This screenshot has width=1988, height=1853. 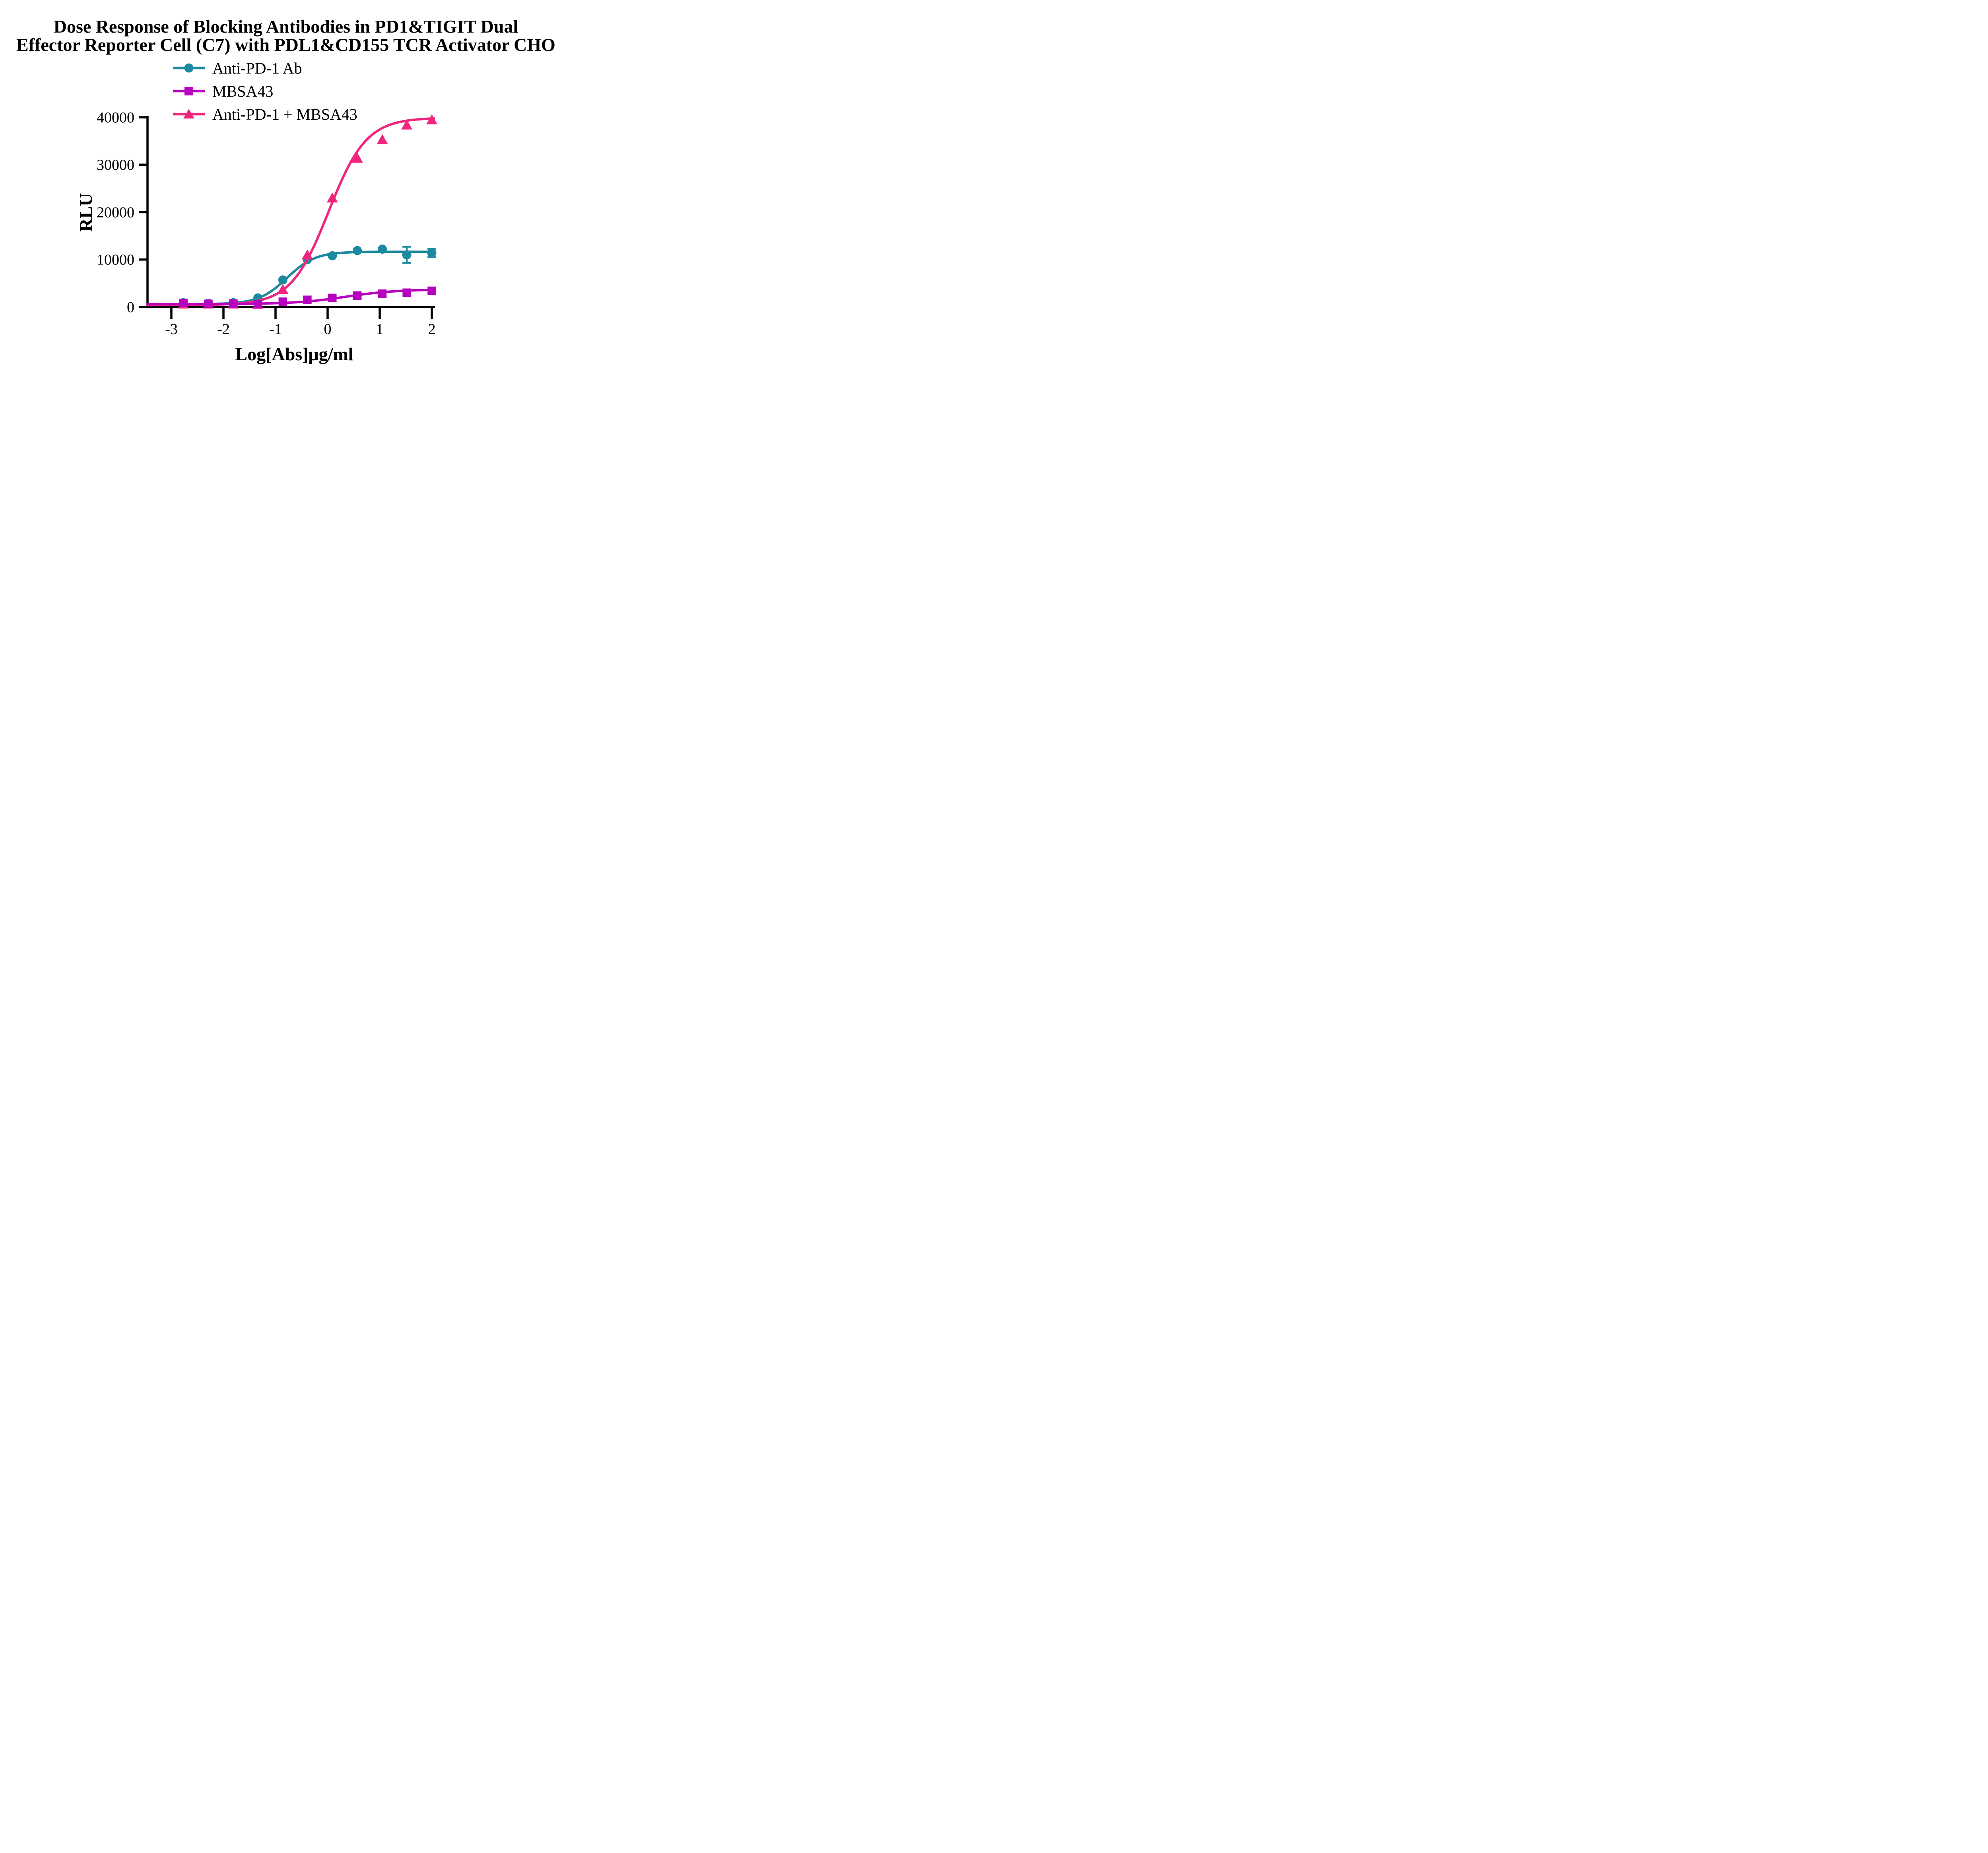 What do you see at coordinates (86, 212) in the screenshot?
I see `y-axis-title: RLU` at bounding box center [86, 212].